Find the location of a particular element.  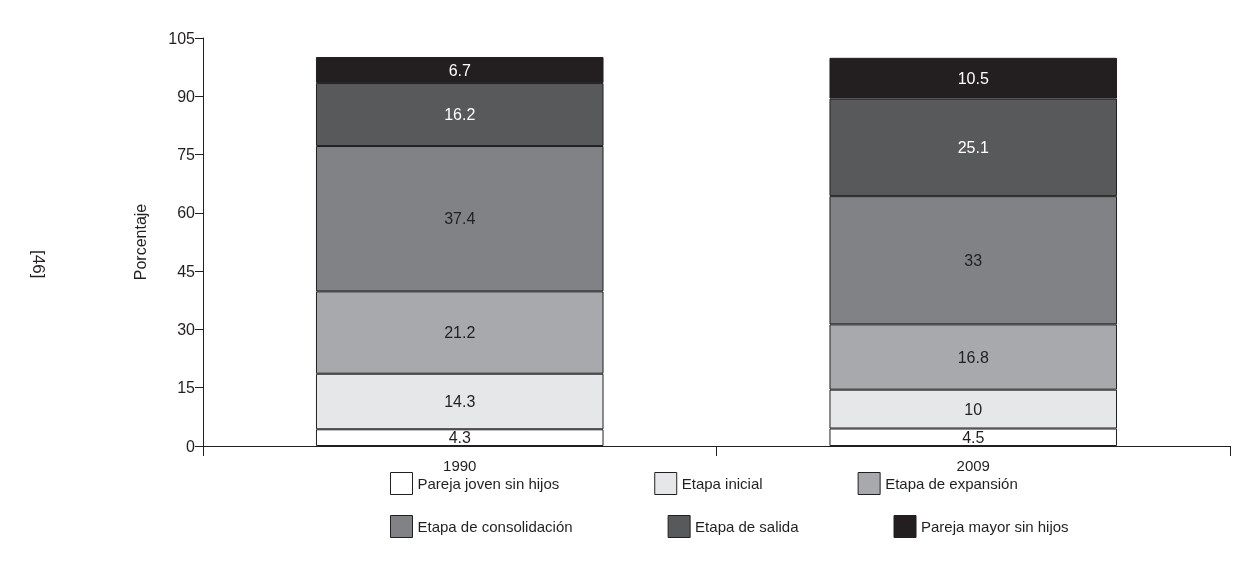

legend-label: Etapa de salida is located at coordinates (747, 526).